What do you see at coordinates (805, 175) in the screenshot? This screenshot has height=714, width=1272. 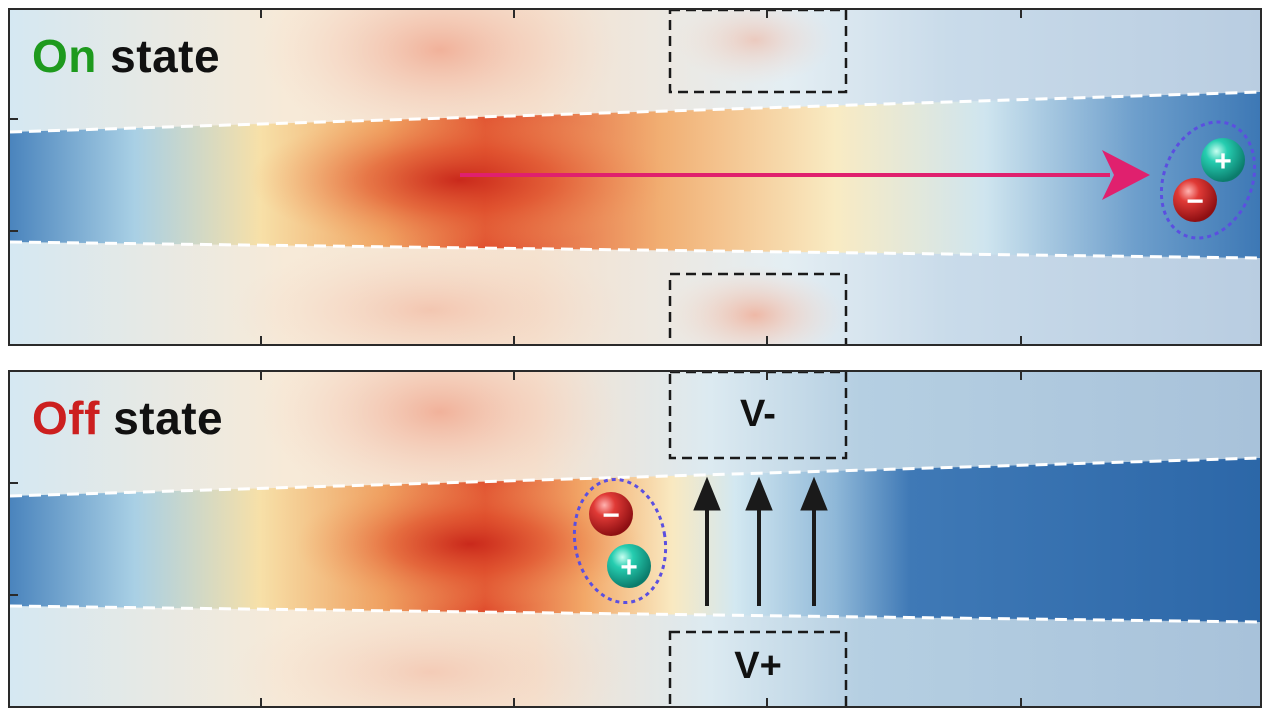 I see `propagation-arrow` at bounding box center [805, 175].